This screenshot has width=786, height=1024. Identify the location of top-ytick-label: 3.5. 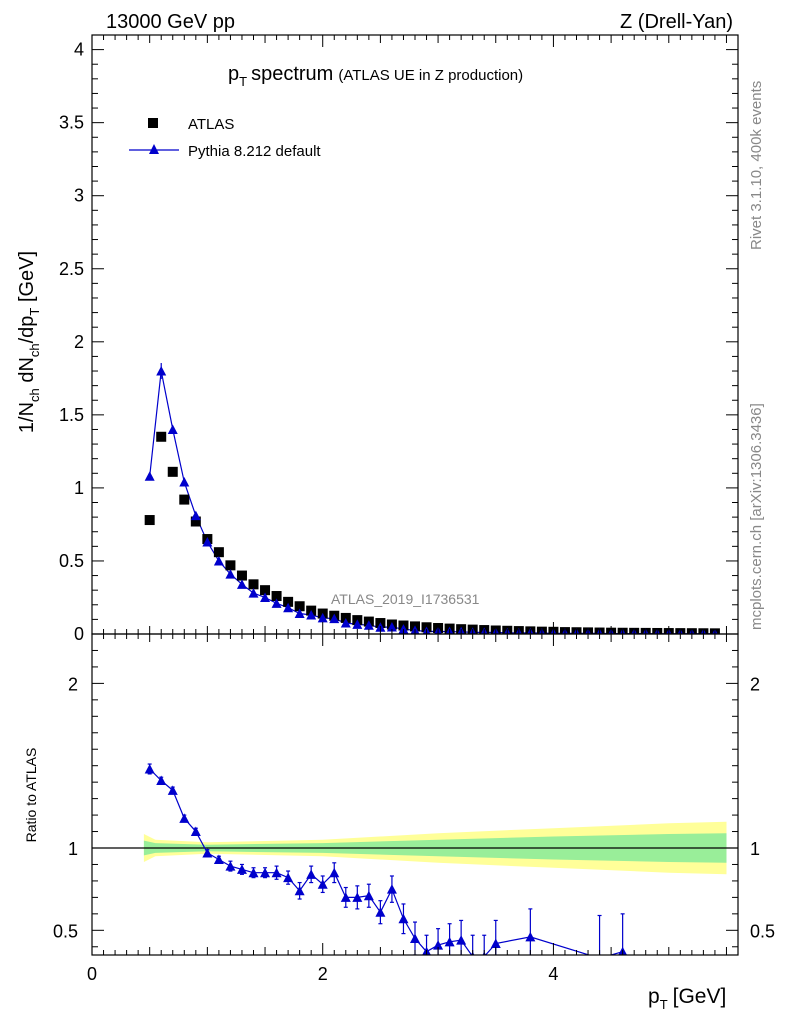
(71, 123).